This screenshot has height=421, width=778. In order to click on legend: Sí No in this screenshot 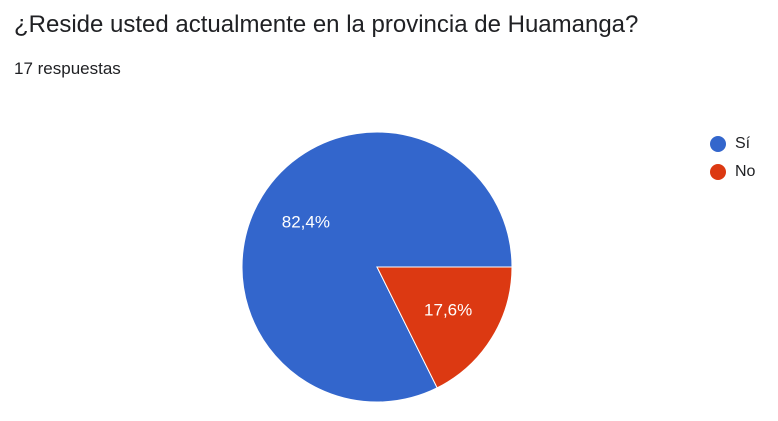, I will do `click(732, 158)`.